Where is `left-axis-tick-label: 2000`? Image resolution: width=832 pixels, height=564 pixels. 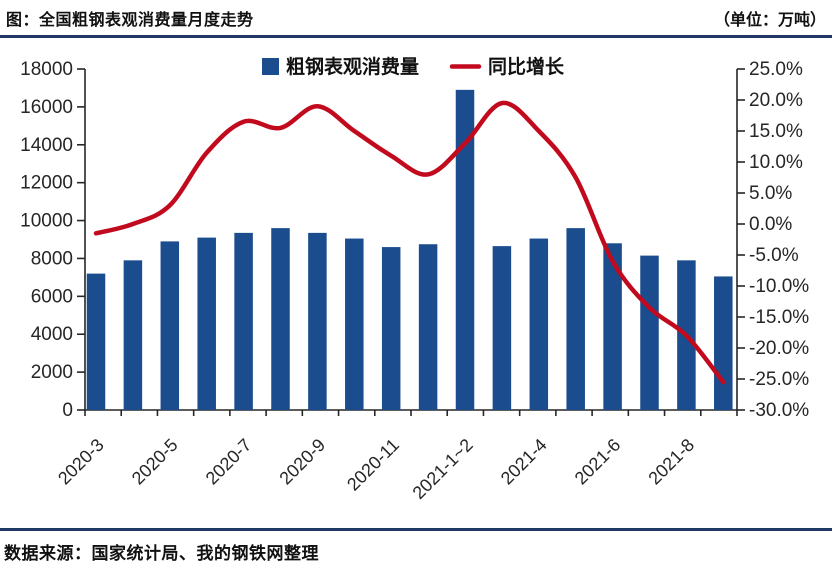
left-axis-tick-label: 2000 is located at coordinates (52, 372).